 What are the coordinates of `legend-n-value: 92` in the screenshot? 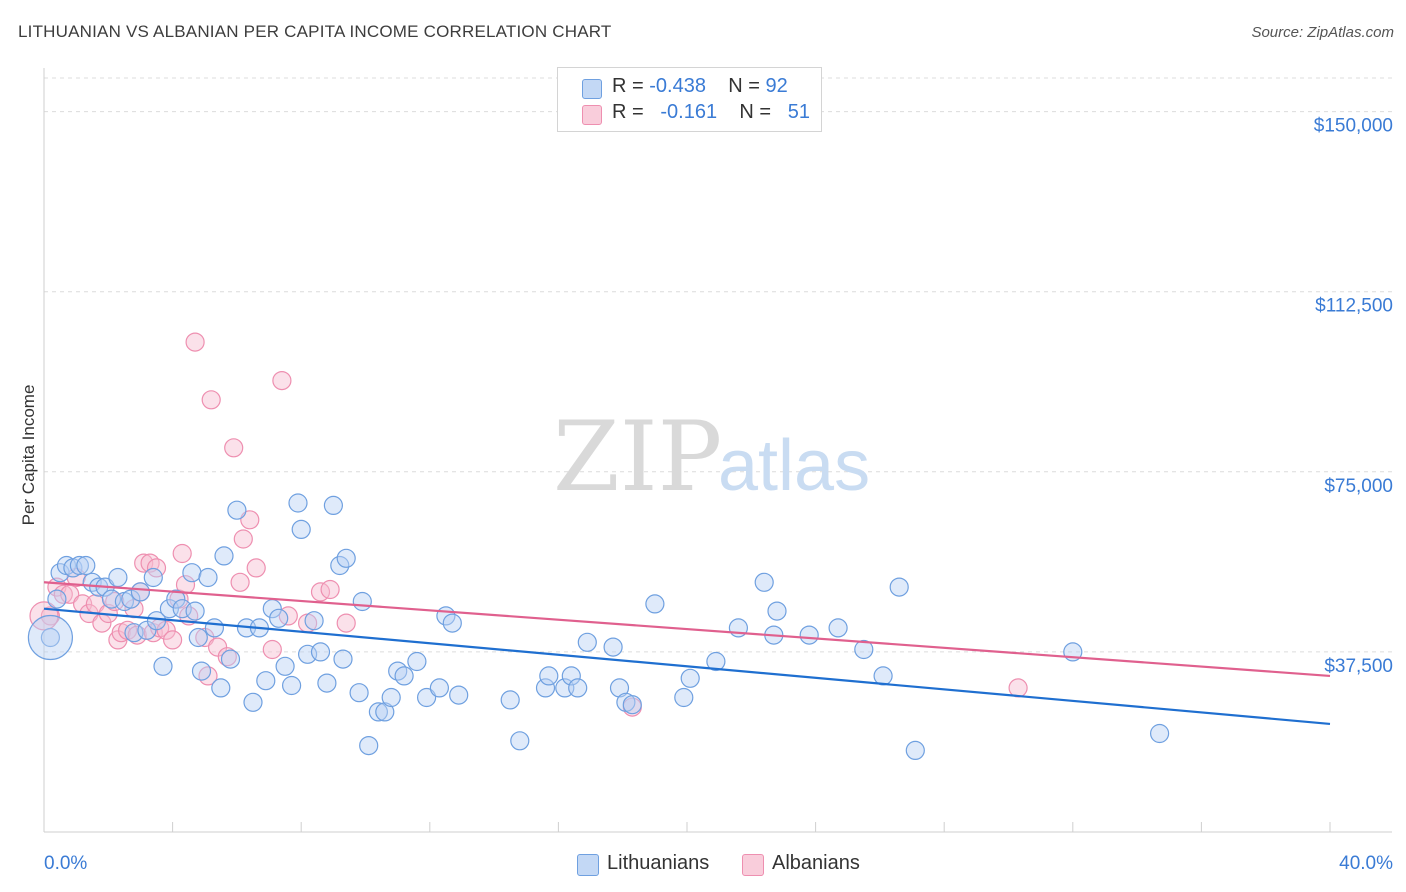 It's located at (776, 86).